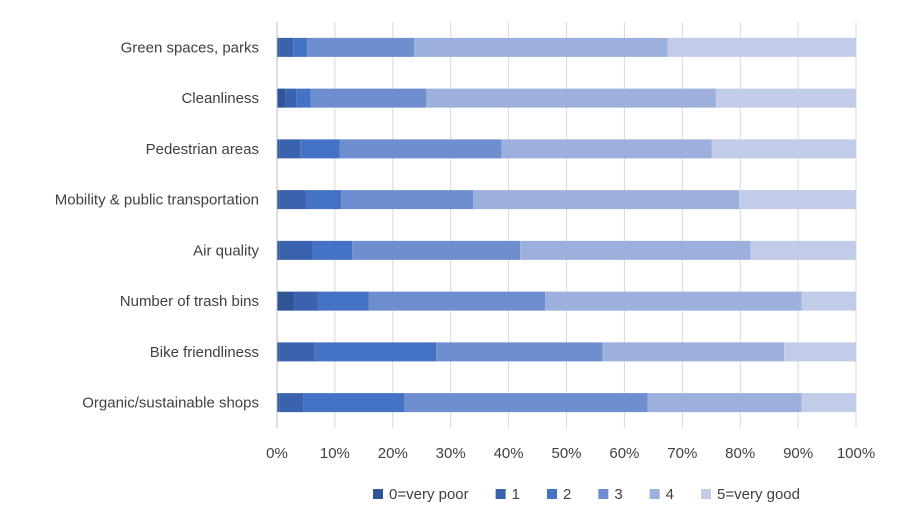 This screenshot has width=899, height=530. I want to click on legend-label: 0=very poor, so click(429, 494).